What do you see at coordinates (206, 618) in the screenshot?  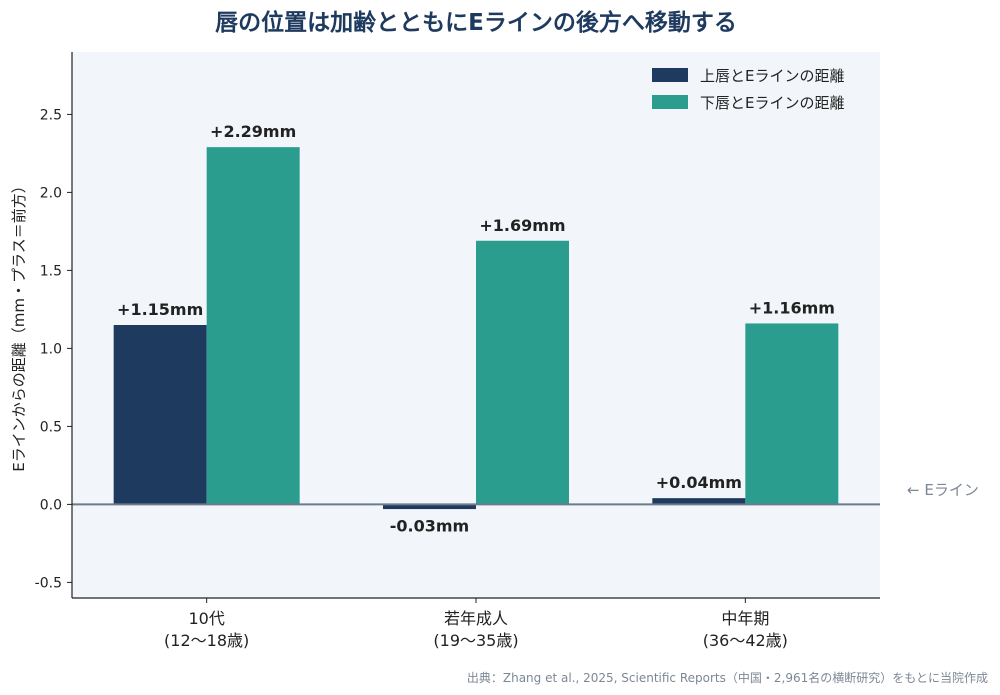 I see `x-tick-label: 10代` at bounding box center [206, 618].